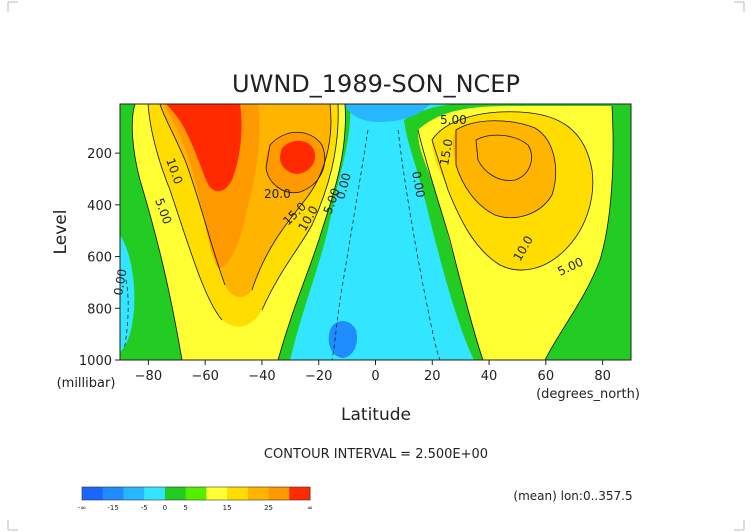  I want to click on x-tick-label: 20, so click(432, 376).